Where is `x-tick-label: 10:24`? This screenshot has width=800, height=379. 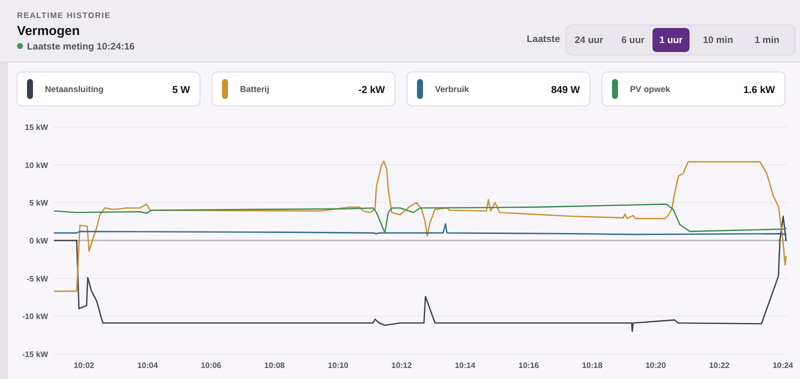 x-tick-label: 10:24 is located at coordinates (783, 365).